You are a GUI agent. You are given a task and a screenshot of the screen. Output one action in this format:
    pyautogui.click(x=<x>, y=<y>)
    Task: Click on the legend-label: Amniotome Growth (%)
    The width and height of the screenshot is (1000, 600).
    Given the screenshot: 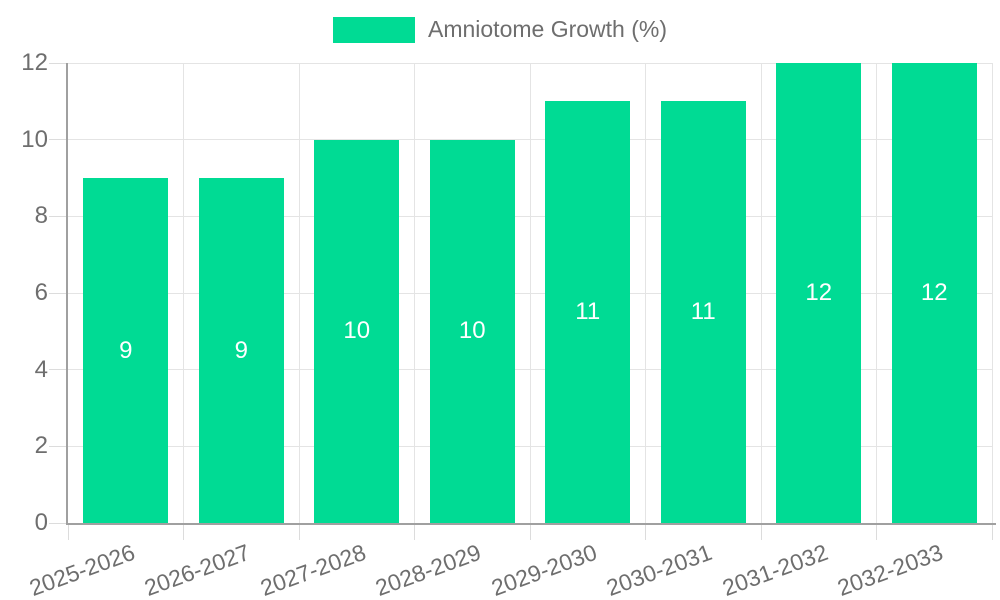 What is the action you would take?
    pyautogui.click(x=547, y=29)
    